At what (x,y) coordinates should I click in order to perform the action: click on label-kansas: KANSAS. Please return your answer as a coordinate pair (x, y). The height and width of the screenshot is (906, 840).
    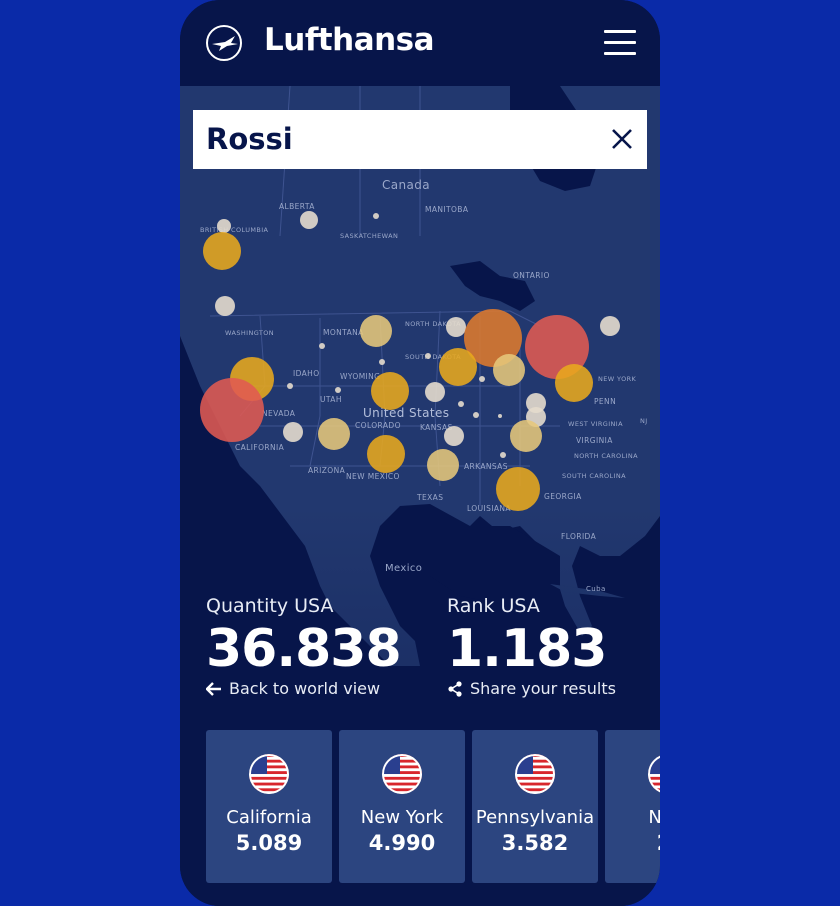
    Looking at the image, I should click on (436, 427).